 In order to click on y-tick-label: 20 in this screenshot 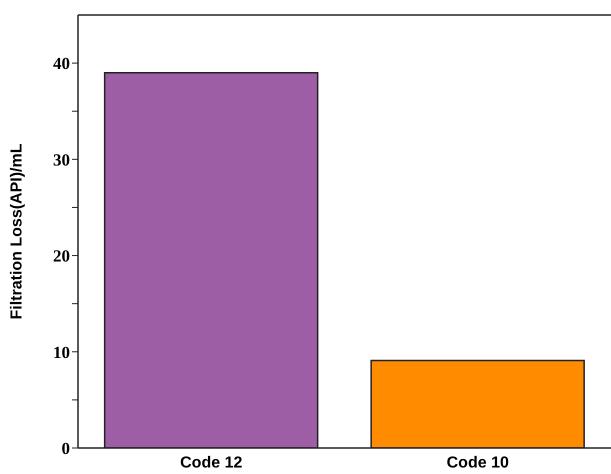, I will do `click(61, 256)`.